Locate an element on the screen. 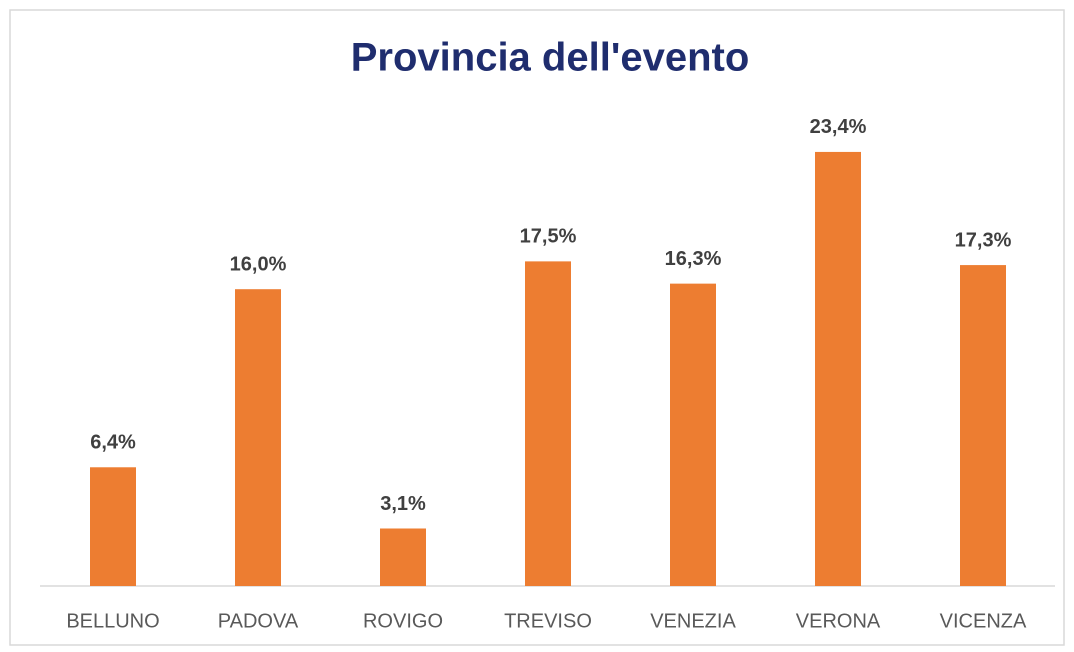  data-label: 17,3% is located at coordinates (983, 240).